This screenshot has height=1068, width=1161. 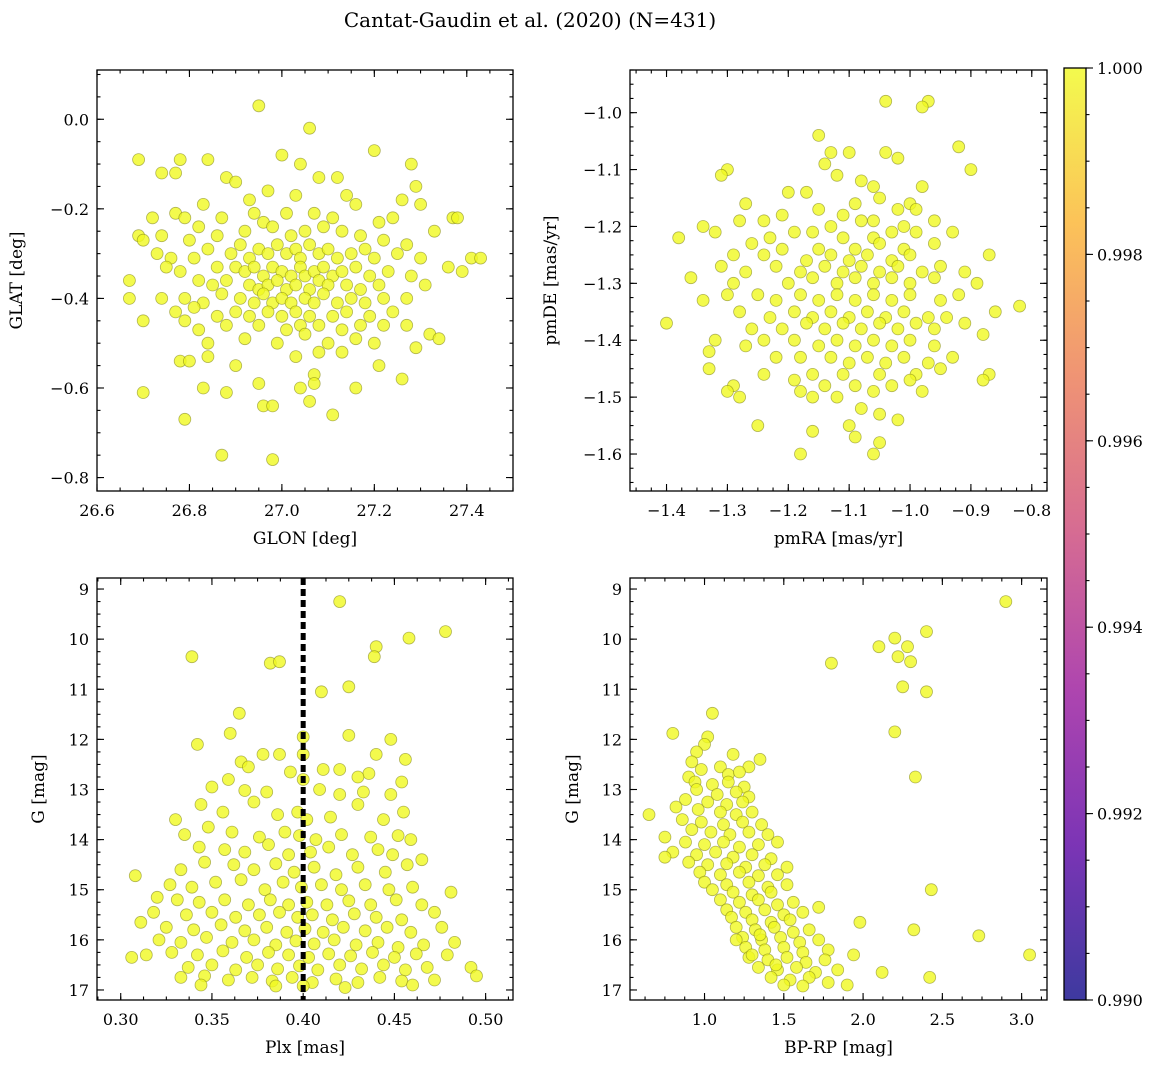 I want to click on x-tick-label: 0.30, so click(x=121, y=1019).